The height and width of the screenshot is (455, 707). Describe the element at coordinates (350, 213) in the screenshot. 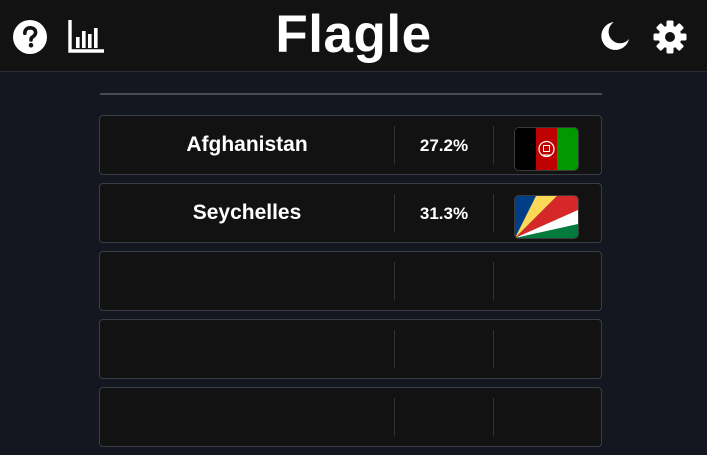

I see `guess-row: Seychelles 31.3%` at that location.